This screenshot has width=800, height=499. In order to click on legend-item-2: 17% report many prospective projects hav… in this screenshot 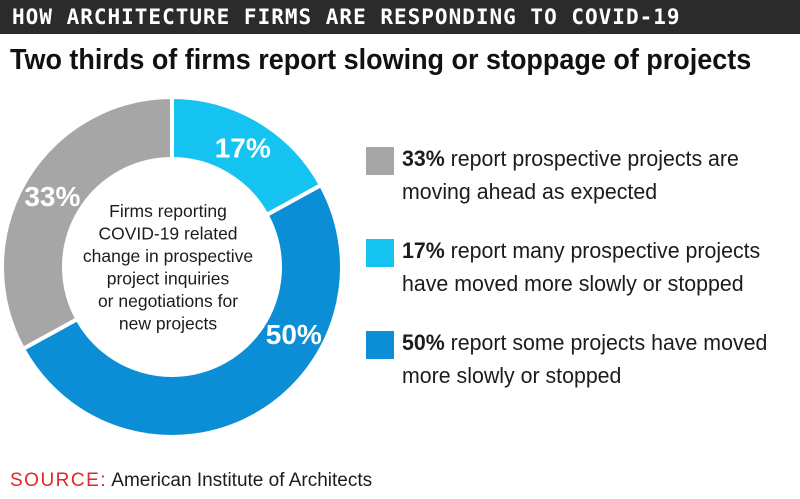, I will do `click(580, 267)`.